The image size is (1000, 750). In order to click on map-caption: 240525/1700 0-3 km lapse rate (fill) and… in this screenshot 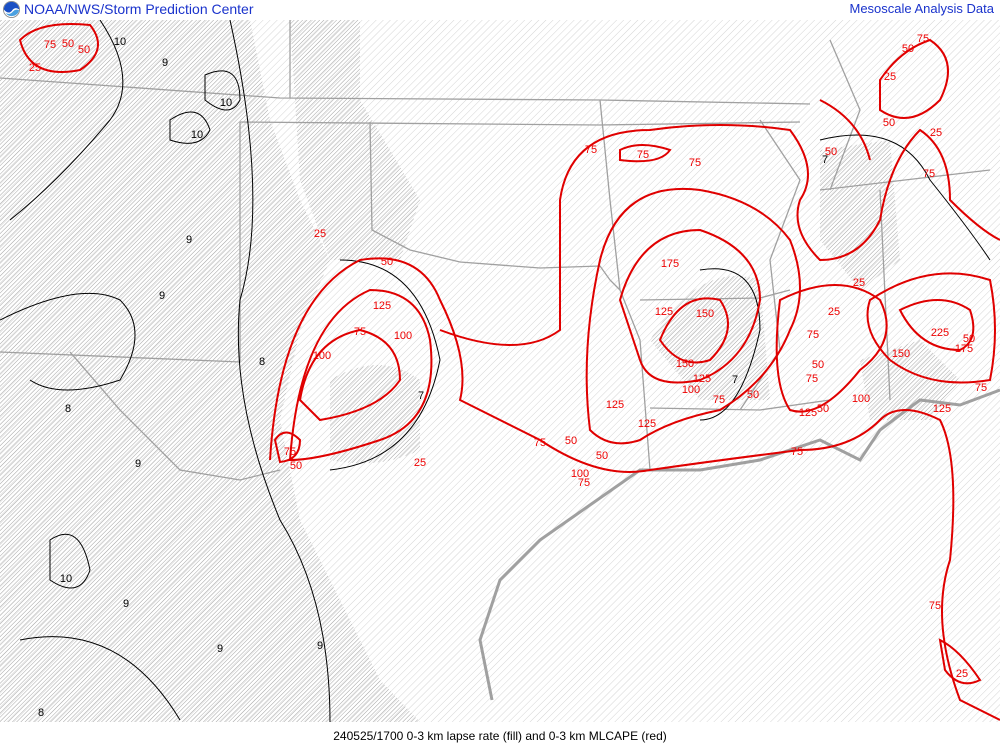, I will do `click(500, 736)`.